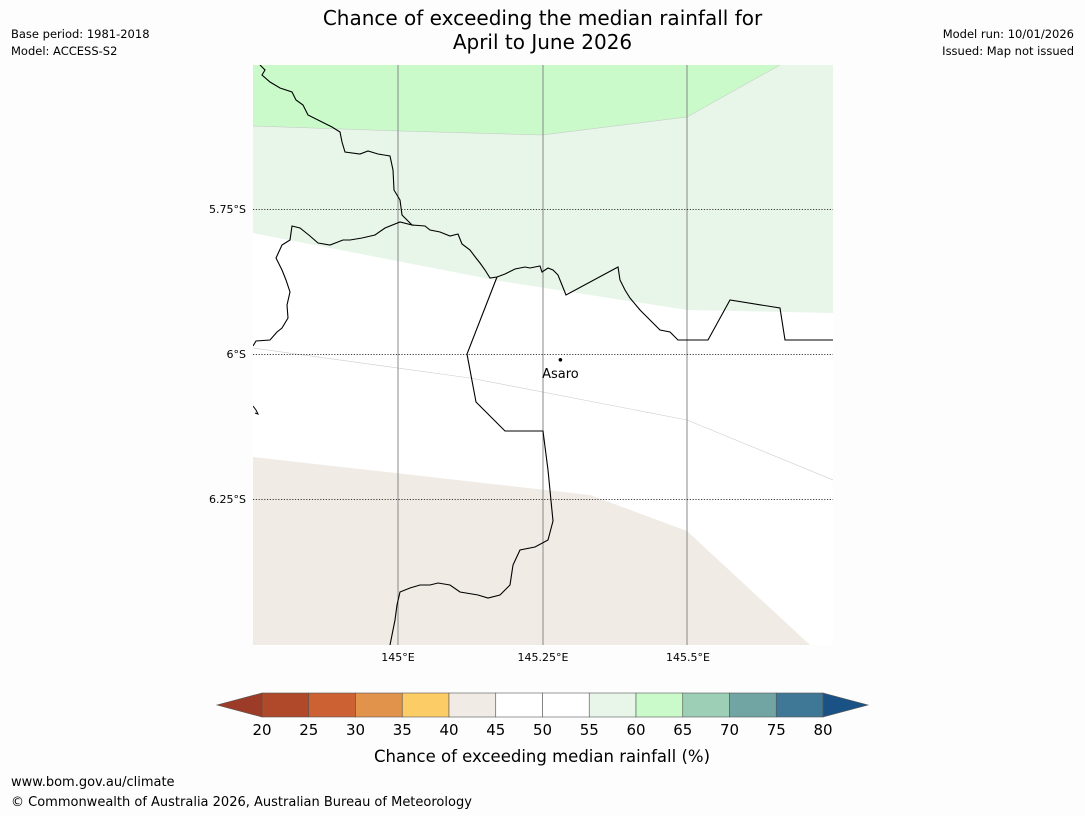 This screenshot has height=816, width=1085. What do you see at coordinates (822, 730) in the screenshot?
I see `colorbar-tick-label: 80` at bounding box center [822, 730].